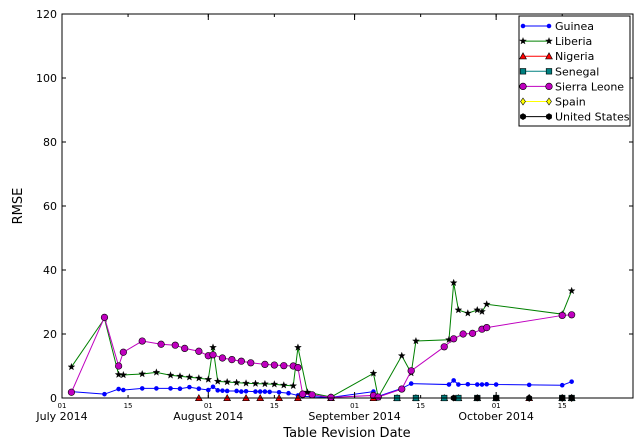  What do you see at coordinates (208, 416) in the screenshot?
I see `x-major-tick-label: August 2014` at bounding box center [208, 416].